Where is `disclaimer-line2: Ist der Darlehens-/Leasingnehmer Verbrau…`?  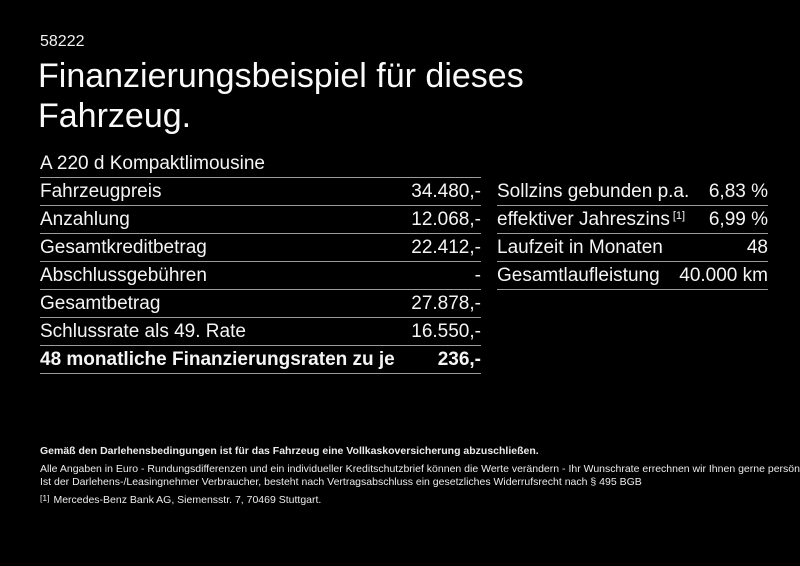 disclaimer-line2: Ist der Darlehens-/Leasingnehmer Verbrau… is located at coordinates (341, 482).